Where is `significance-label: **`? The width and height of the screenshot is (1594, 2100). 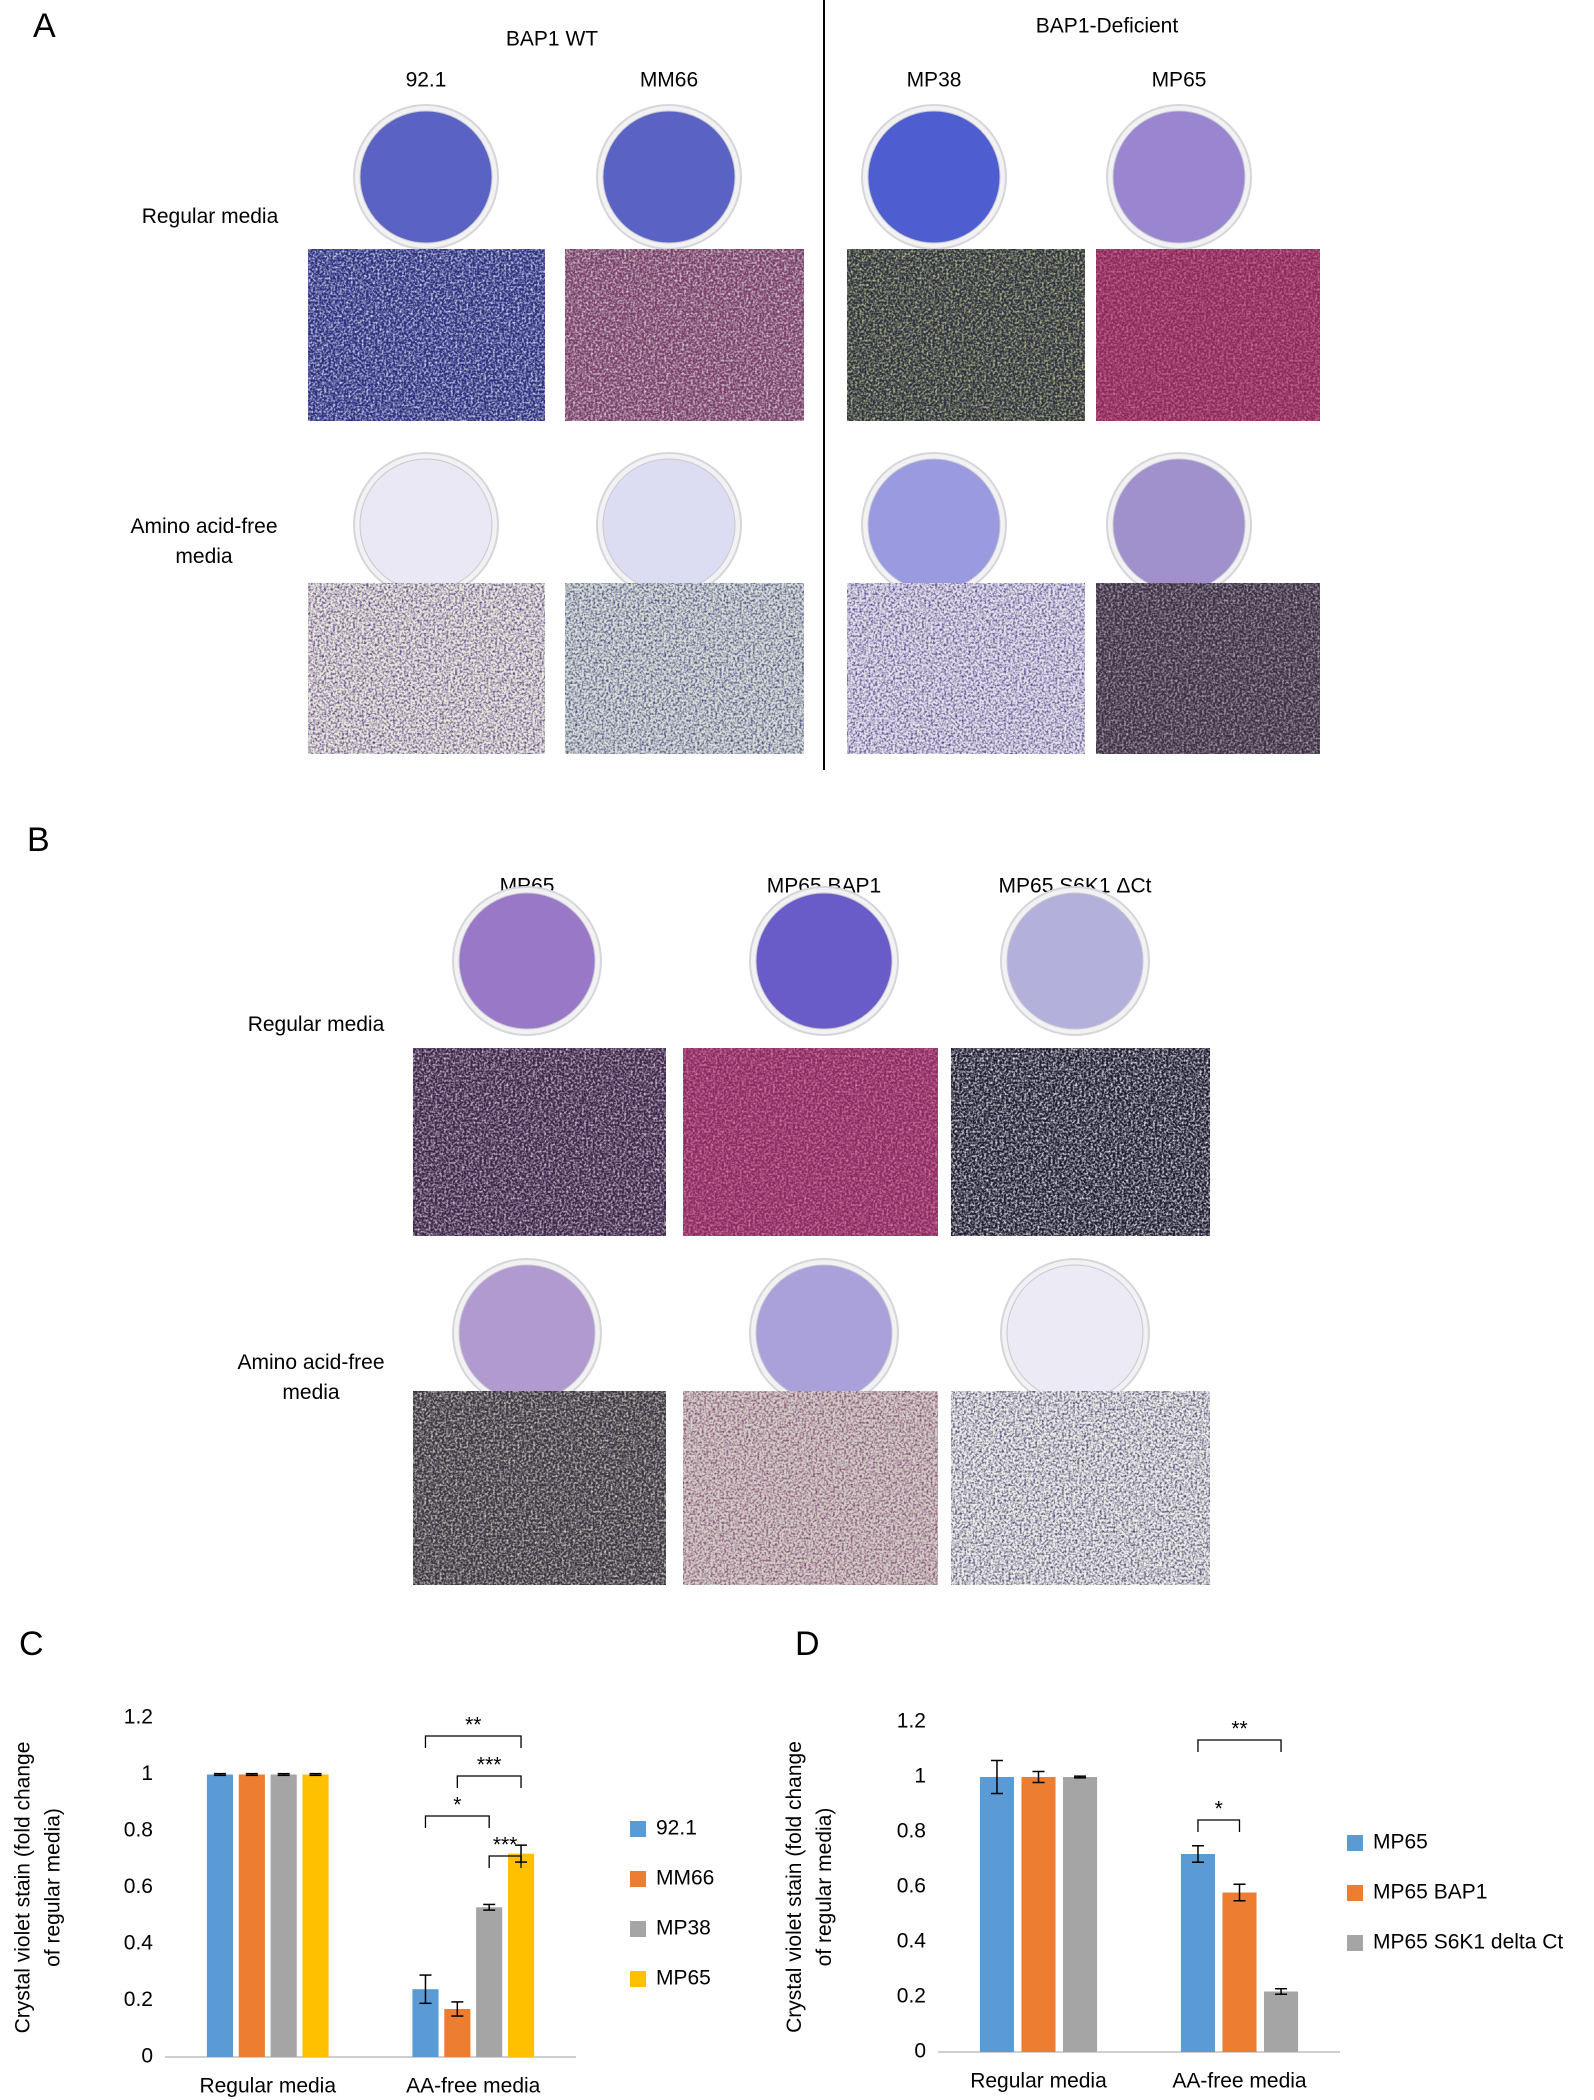 significance-label: ** is located at coordinates (473, 1725).